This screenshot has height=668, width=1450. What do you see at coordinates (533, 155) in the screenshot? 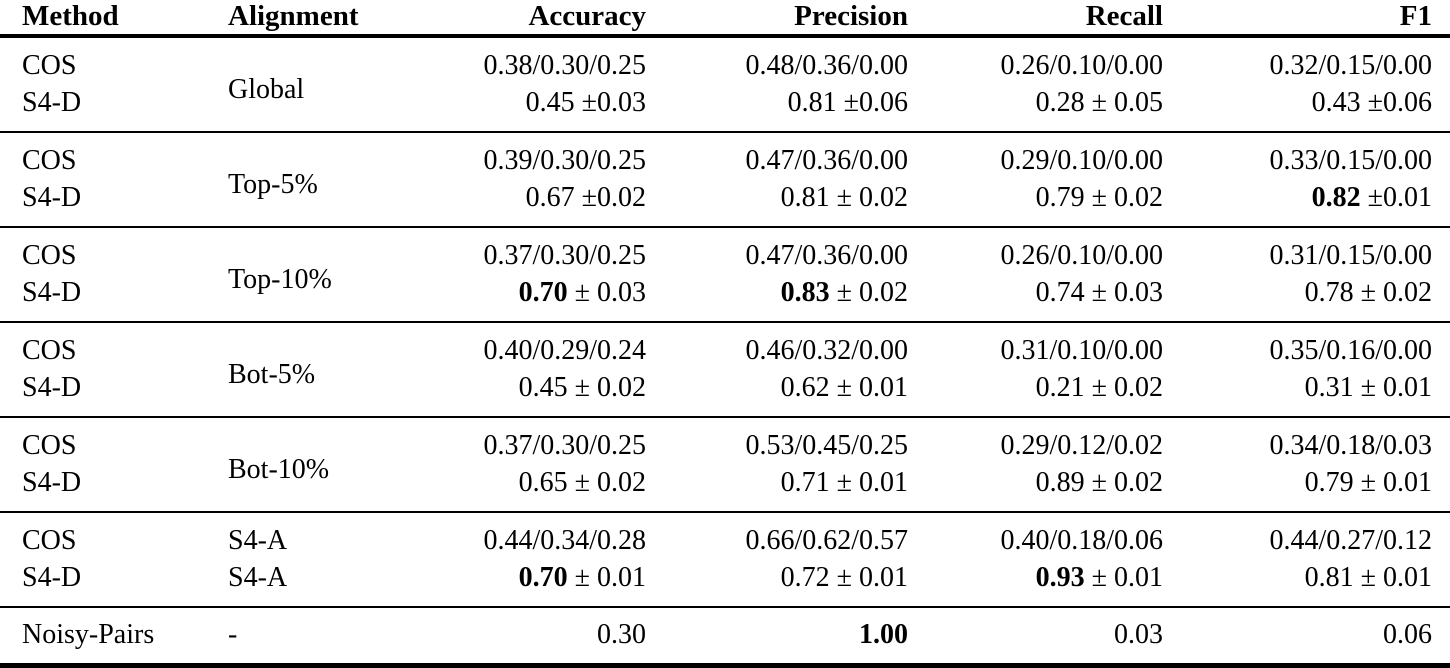
I see `accuracy-cell: 0.39/0.30/0.25` at bounding box center [533, 155].